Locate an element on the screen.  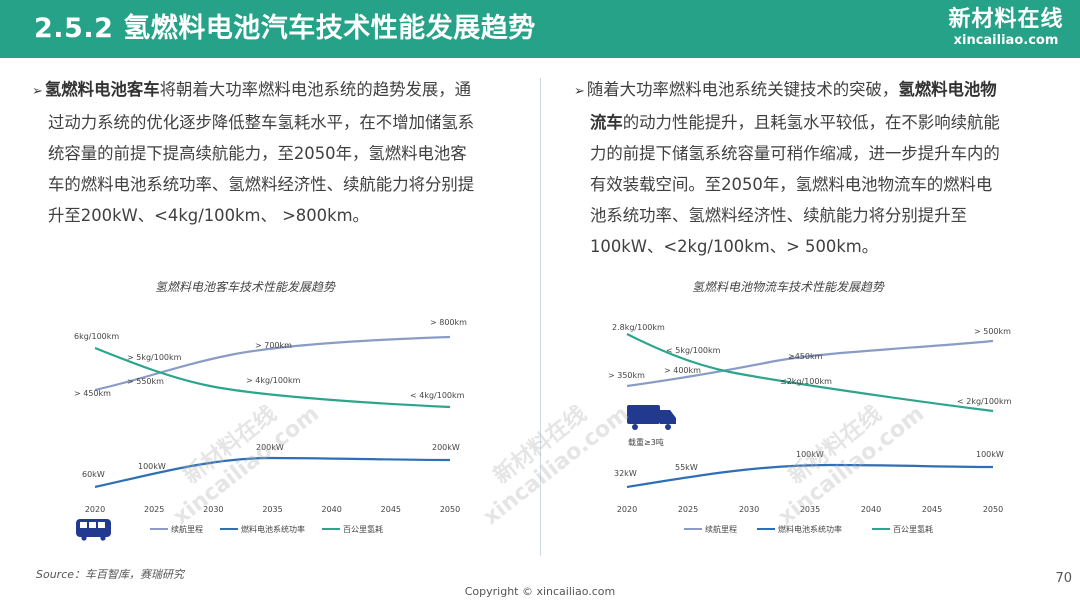
right-lead: 随着大功率燃料电池系统关键技术的突破， is located at coordinates (742, 89).